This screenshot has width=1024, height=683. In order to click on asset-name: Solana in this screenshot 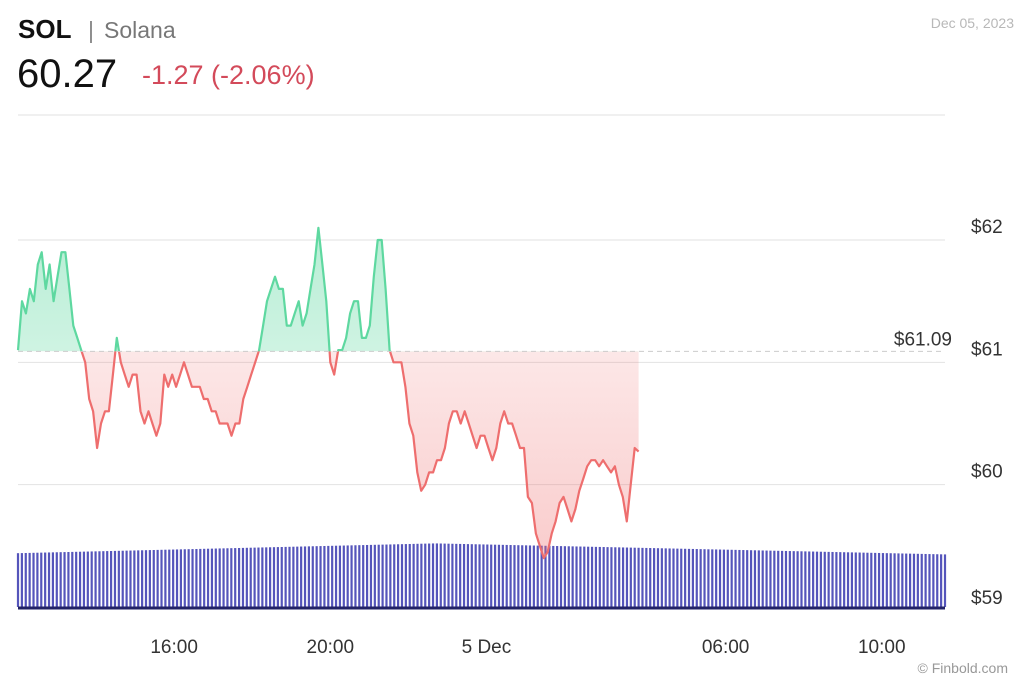, I will do `click(140, 30)`.